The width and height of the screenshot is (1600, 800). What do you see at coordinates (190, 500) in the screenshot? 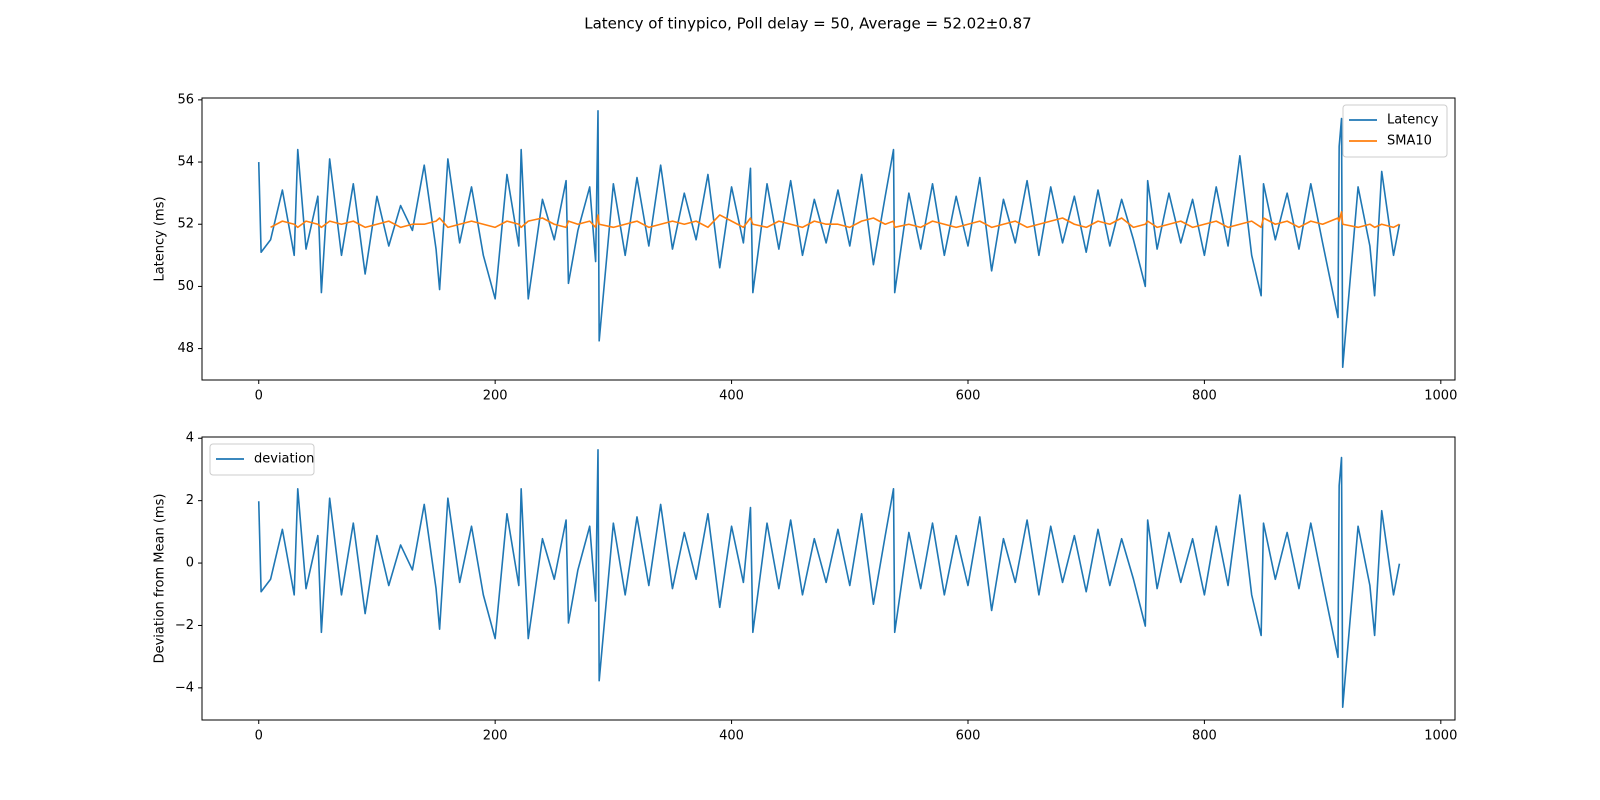
I see `y-tick-label: 2` at bounding box center [190, 500].